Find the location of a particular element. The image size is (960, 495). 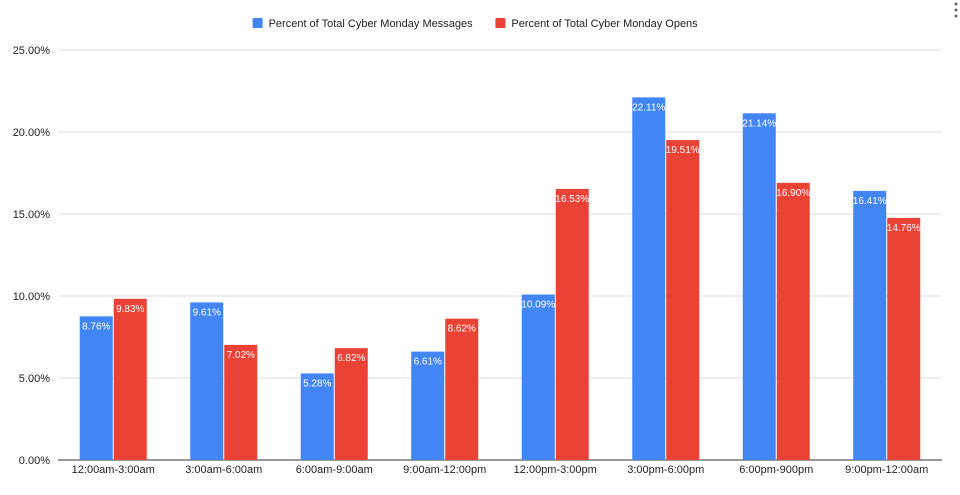

chart-menu-icon is located at coordinates (956, 10).